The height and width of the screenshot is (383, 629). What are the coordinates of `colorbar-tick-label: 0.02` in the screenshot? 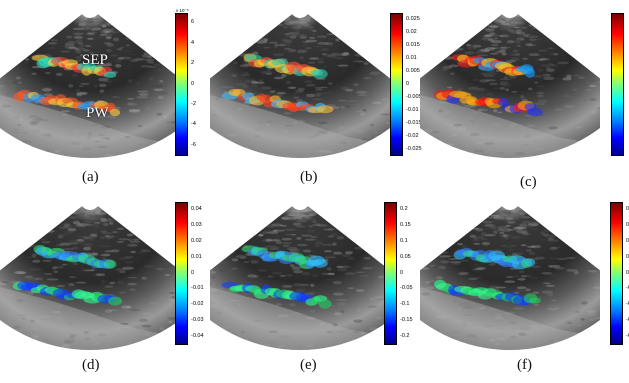 It's located at (196, 240).